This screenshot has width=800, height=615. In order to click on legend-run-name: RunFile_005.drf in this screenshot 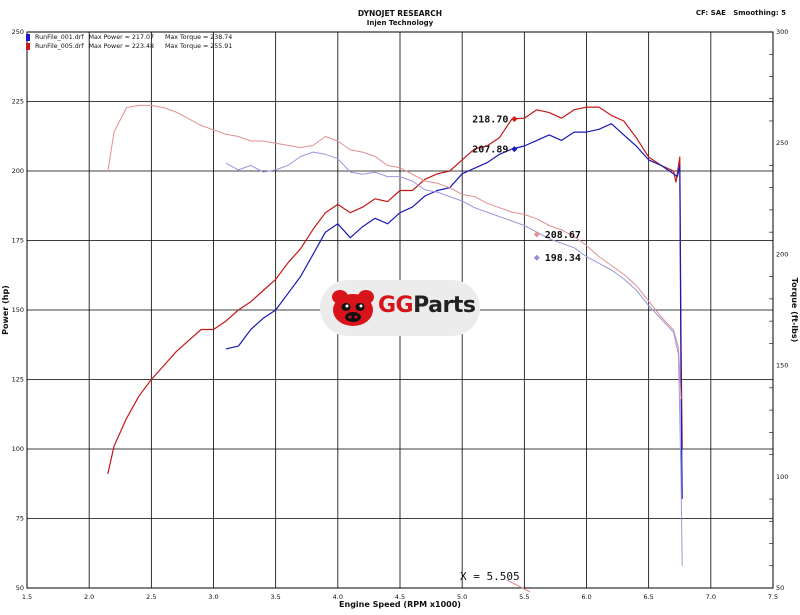, I will do `click(59, 46)`.